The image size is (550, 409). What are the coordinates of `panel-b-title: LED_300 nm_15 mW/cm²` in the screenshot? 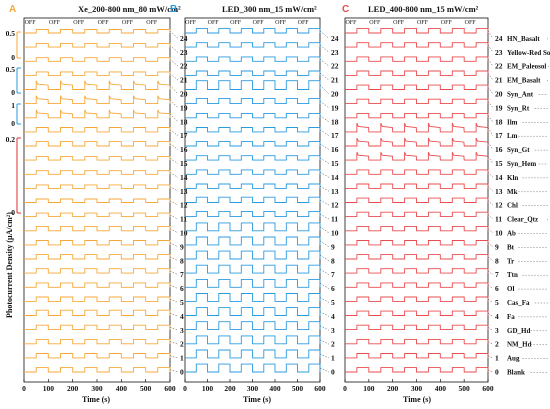 It's located at (269, 9).